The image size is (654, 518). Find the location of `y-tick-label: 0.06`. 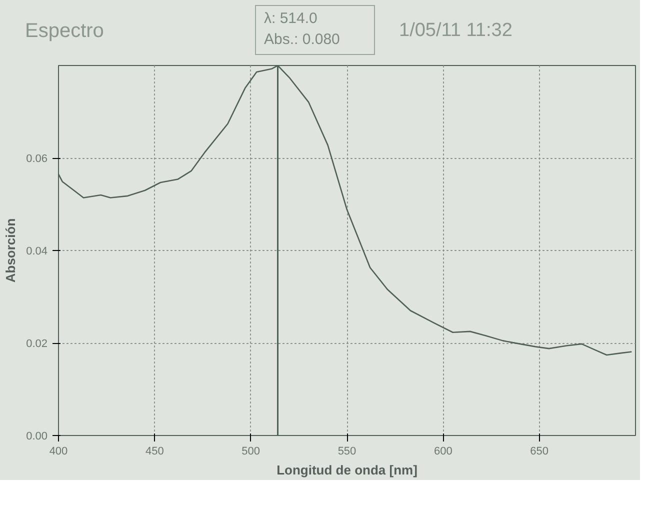

y-tick-label: 0.06 is located at coordinates (37, 159).